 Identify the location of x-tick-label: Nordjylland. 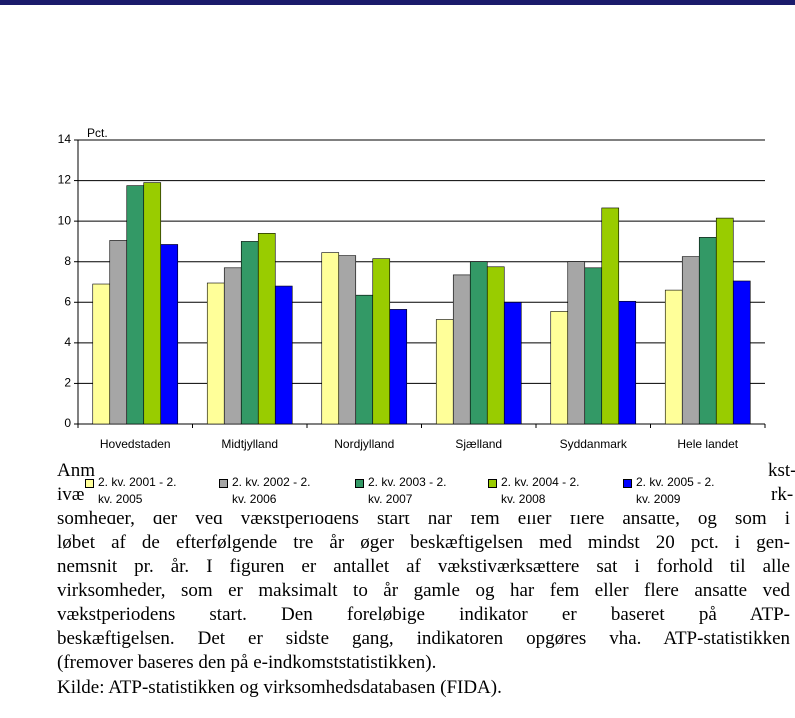
(364, 444).